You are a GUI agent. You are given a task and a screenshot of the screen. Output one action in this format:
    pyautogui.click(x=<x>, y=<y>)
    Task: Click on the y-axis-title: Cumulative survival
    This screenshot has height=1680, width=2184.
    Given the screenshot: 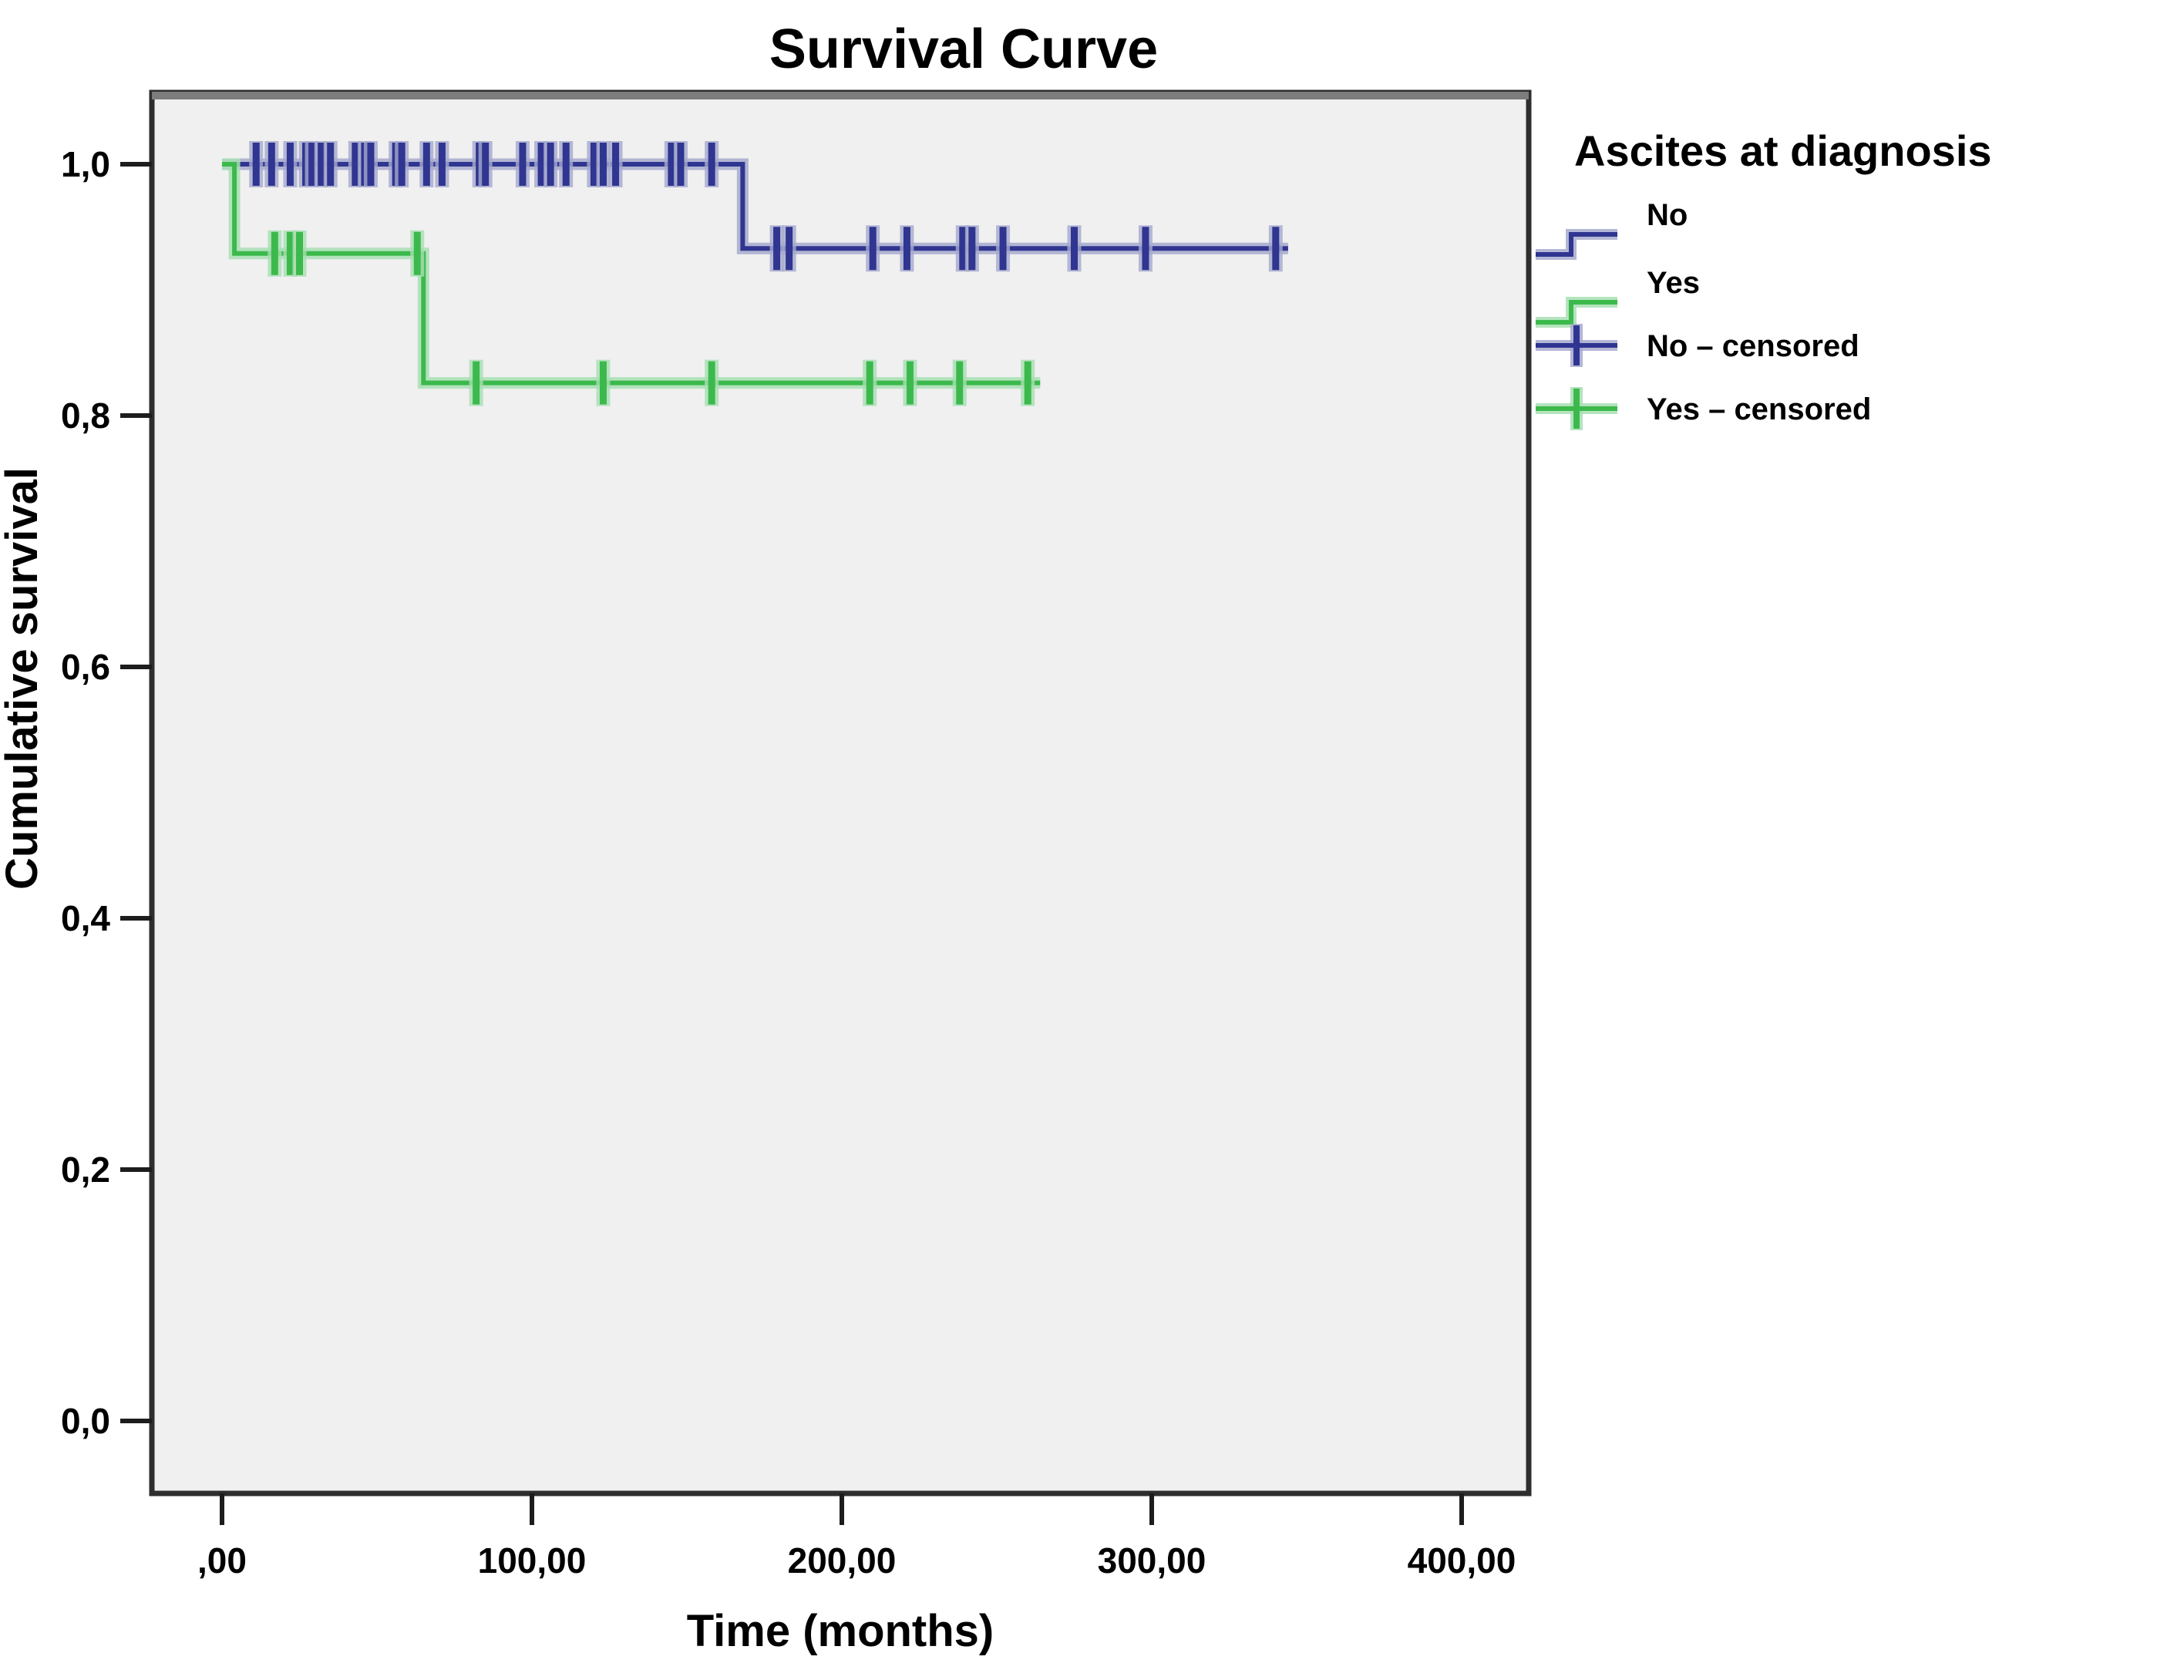 What is the action you would take?
    pyautogui.click(x=23, y=678)
    